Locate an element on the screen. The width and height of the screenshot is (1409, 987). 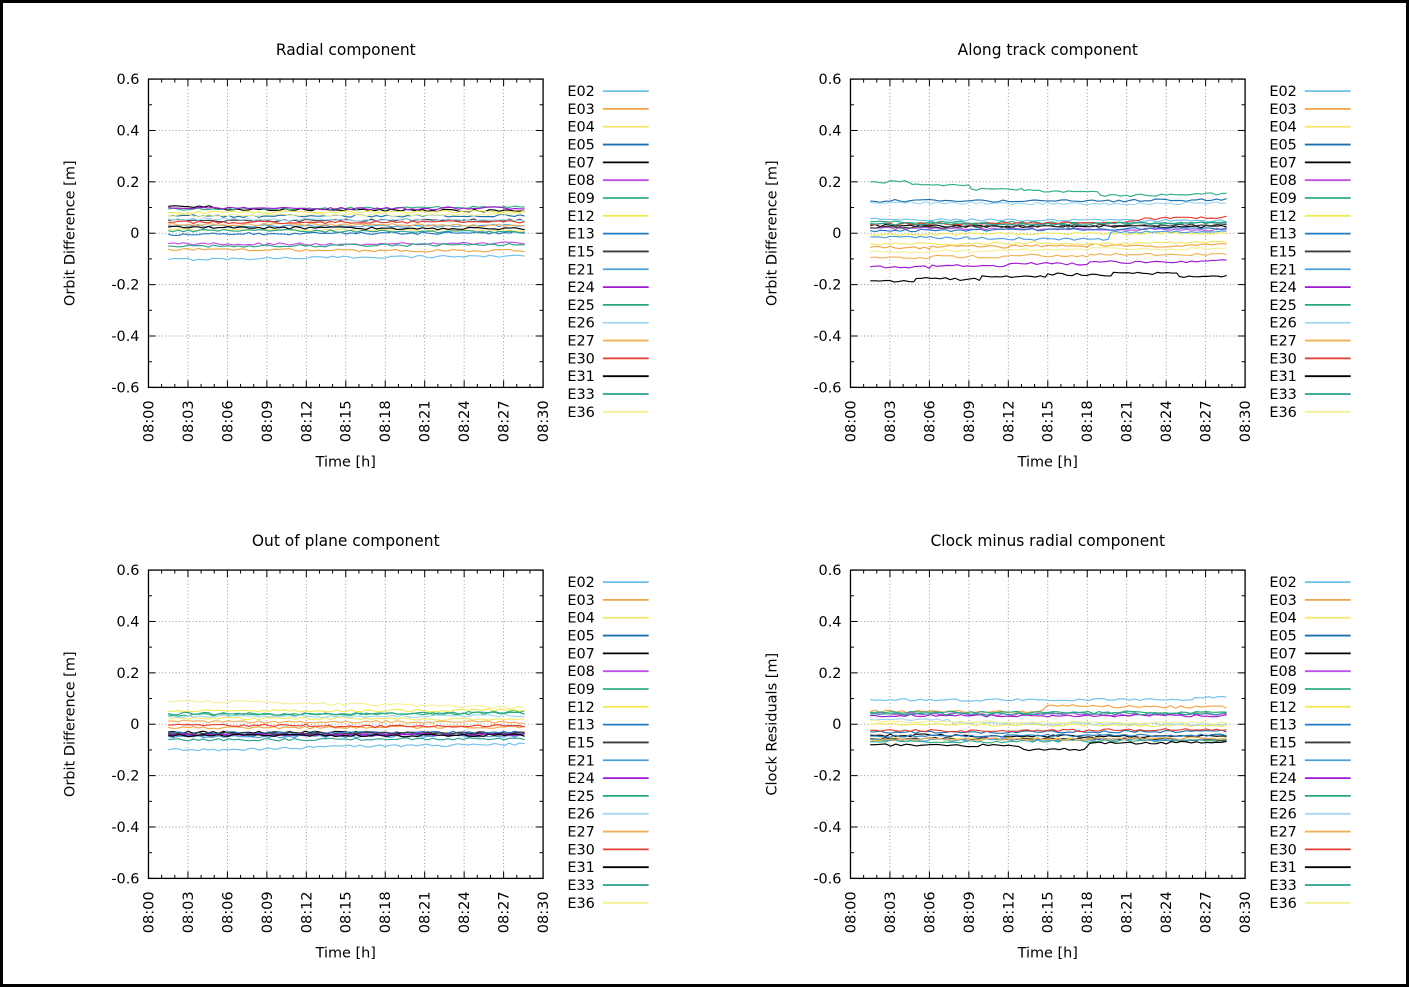
series-E26 is located at coordinates (1048, 203).